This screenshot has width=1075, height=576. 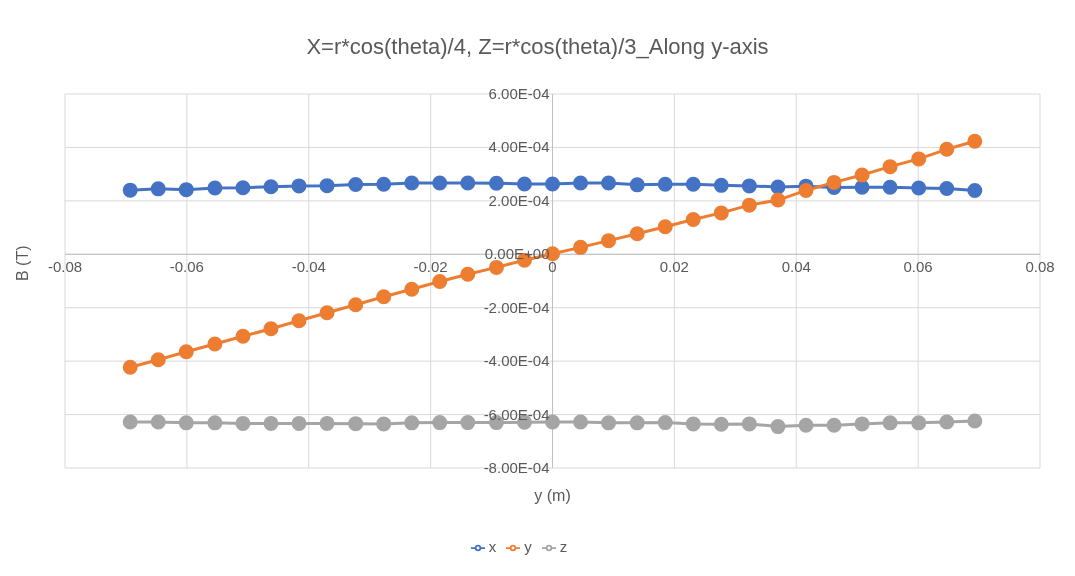 I want to click on legend-label: x, so click(x=492, y=546).